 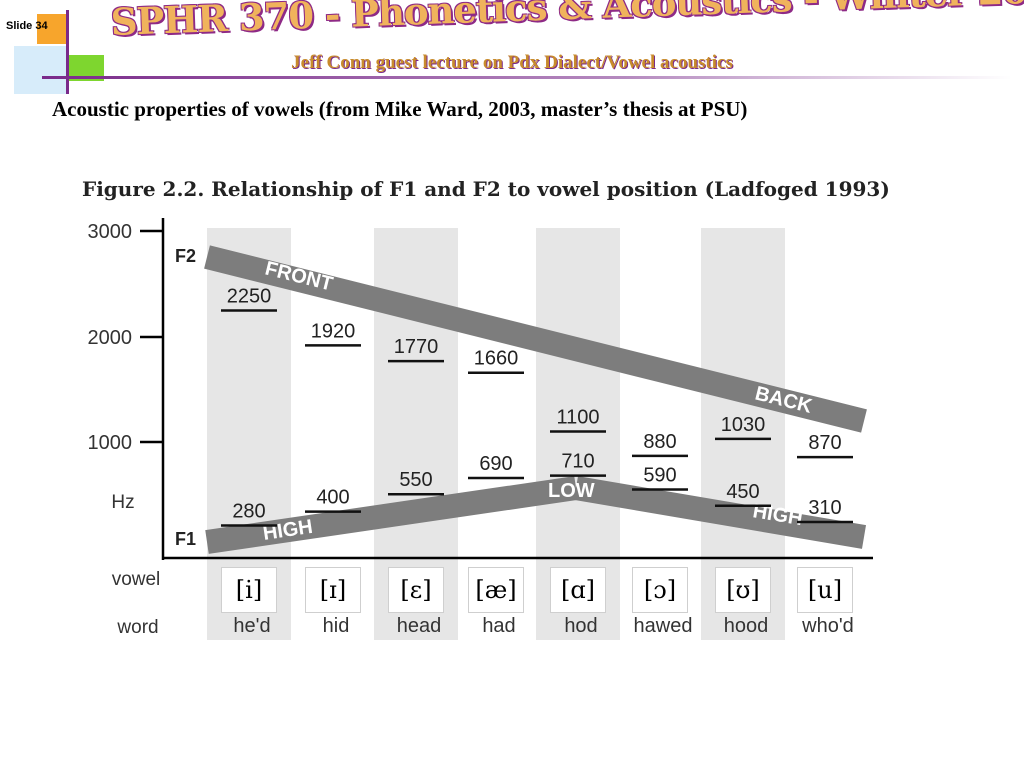 What do you see at coordinates (40, 70) in the screenshot?
I see `header-cyan-square` at bounding box center [40, 70].